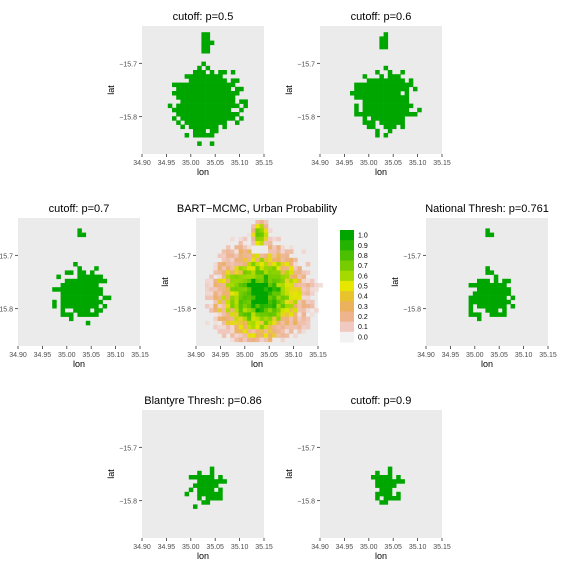 This screenshot has width=568, height=568. Describe the element at coordinates (128, 502) in the screenshot. I see `y-tick-label: −15.8` at that location.